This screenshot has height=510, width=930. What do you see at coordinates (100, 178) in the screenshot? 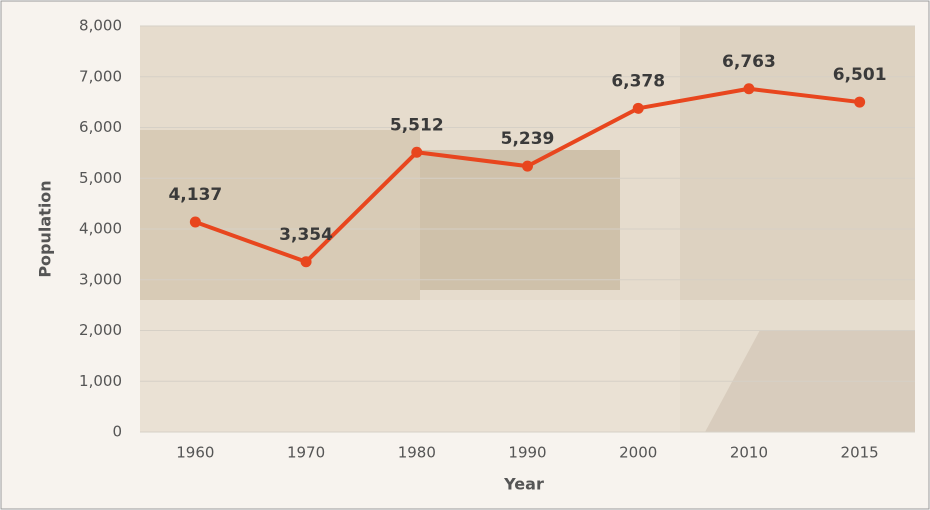
I see `y-tick-label: 5,000` at bounding box center [100, 178].